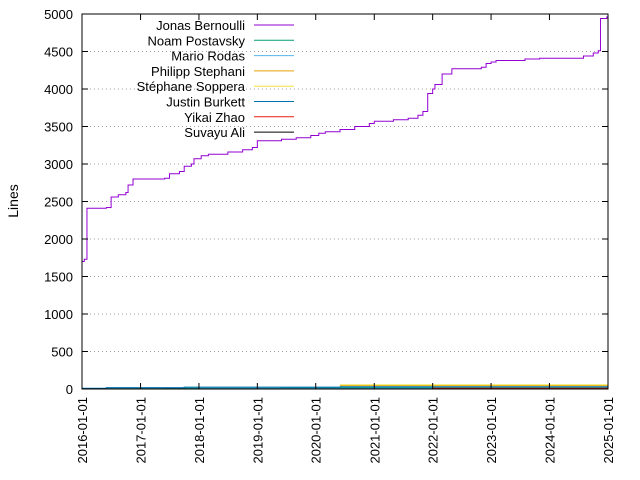 Image resolution: width=640 pixels, height=480 pixels. Describe the element at coordinates (58, 239) in the screenshot. I see `y-tick-label: 2000` at that location.